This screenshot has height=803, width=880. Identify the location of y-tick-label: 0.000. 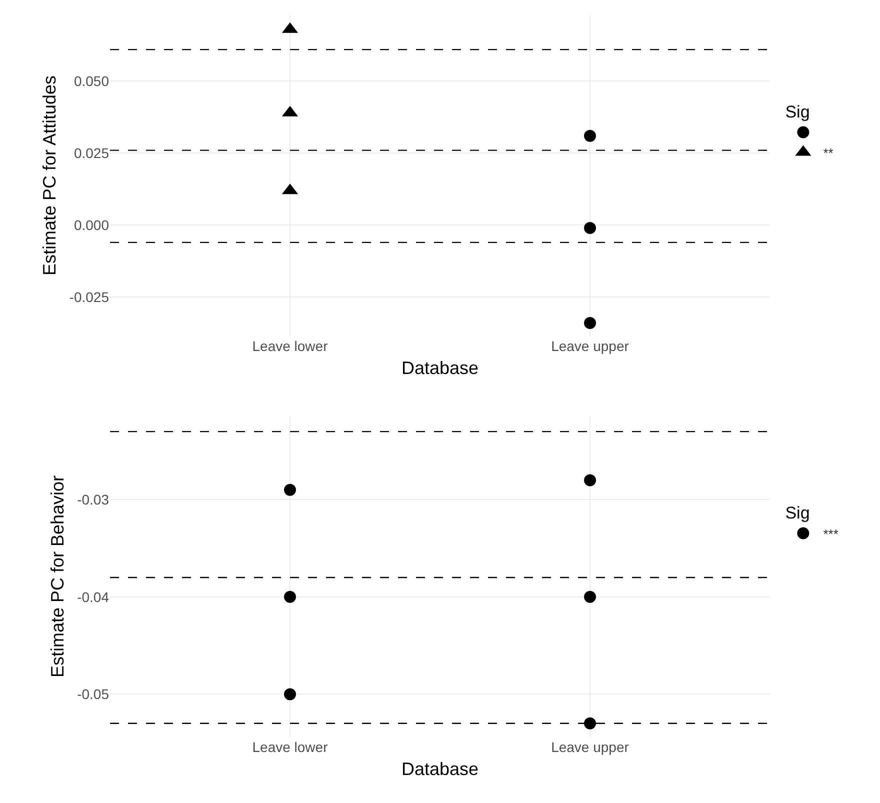
(92, 225).